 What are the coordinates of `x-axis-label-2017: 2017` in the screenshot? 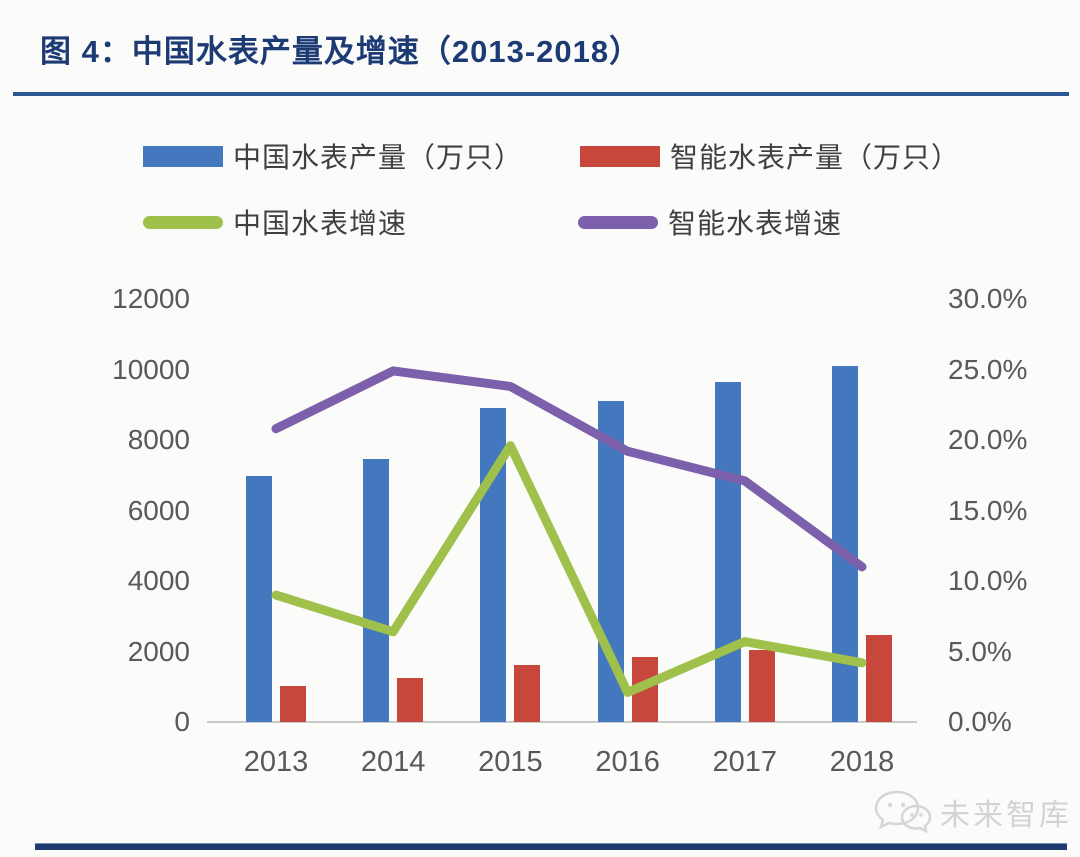 It's located at (745, 762).